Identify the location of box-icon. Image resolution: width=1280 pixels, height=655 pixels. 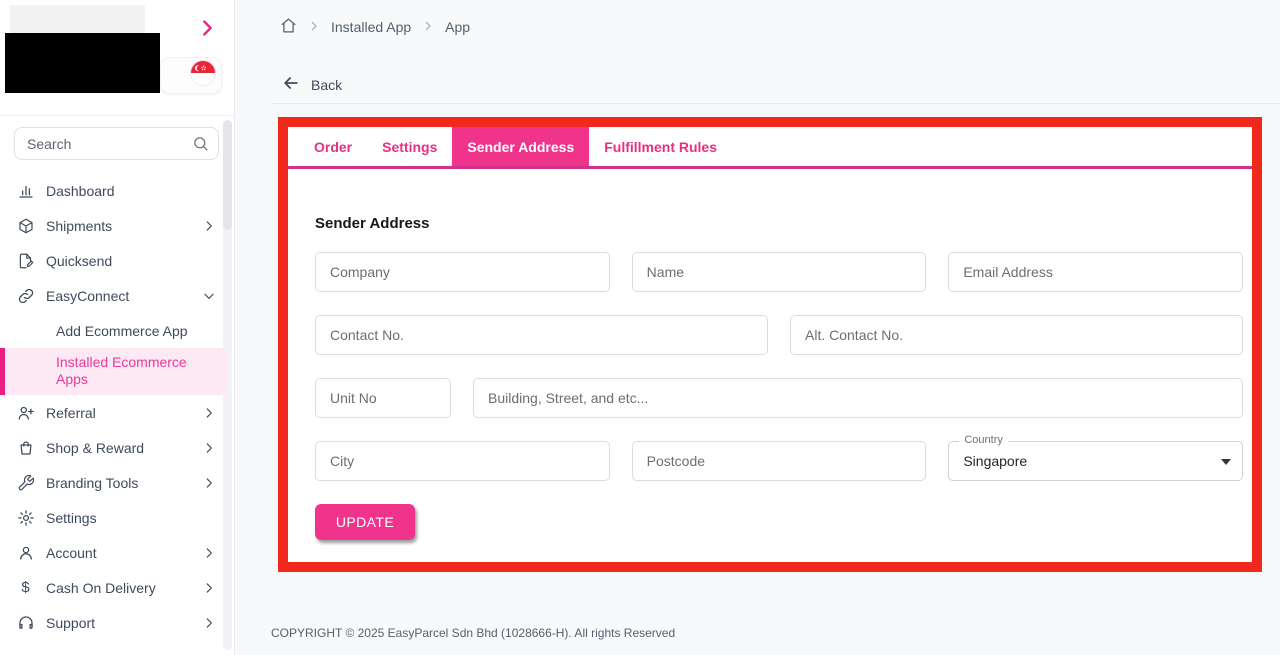
(25, 225).